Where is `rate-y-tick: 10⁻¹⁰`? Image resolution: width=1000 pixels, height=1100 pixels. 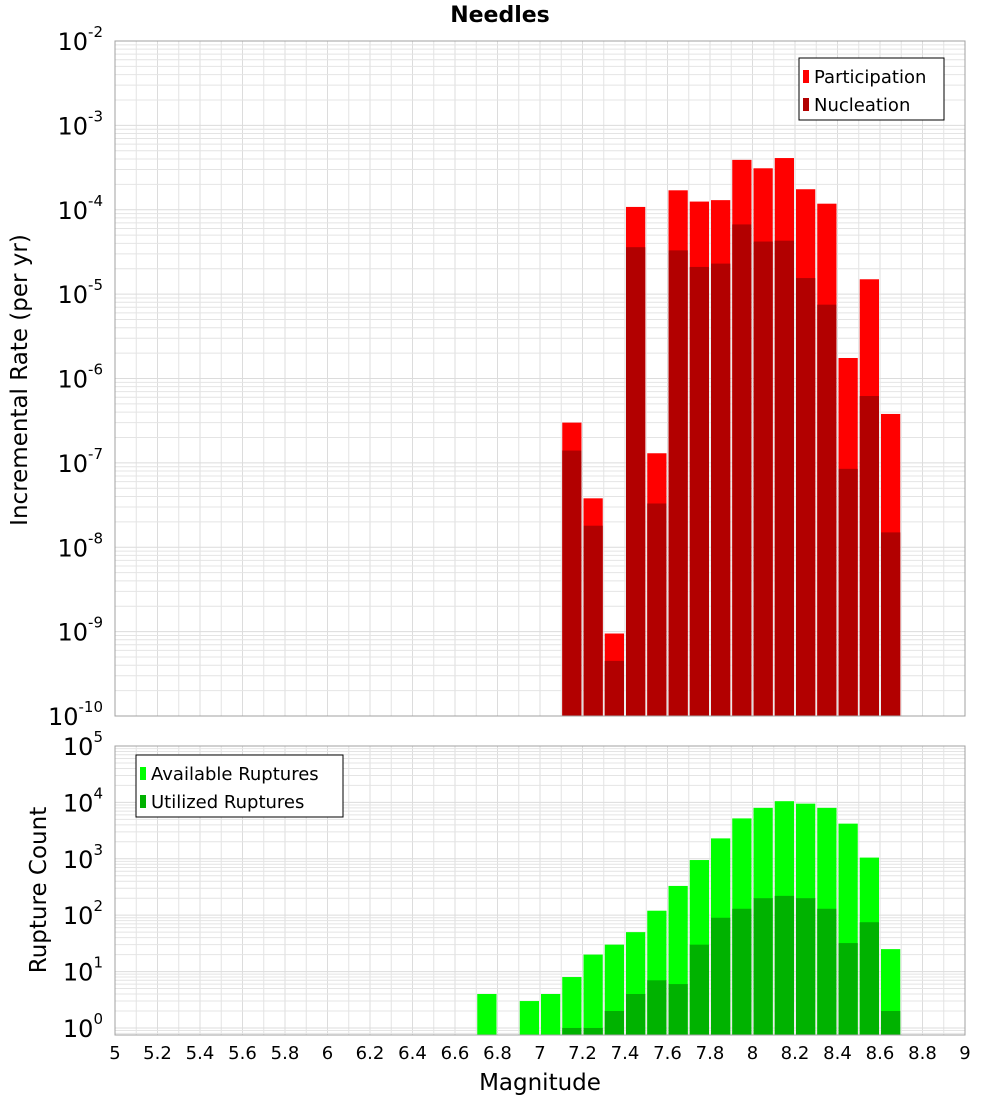
rate-y-tick: 10⁻¹⁰ is located at coordinates (75, 714).